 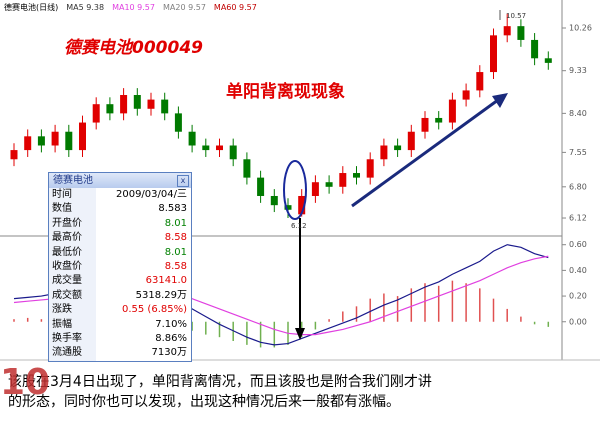 What do you see at coordinates (120, 353) in the screenshot?
I see `info-row: 流通股 7130万` at bounding box center [120, 353].